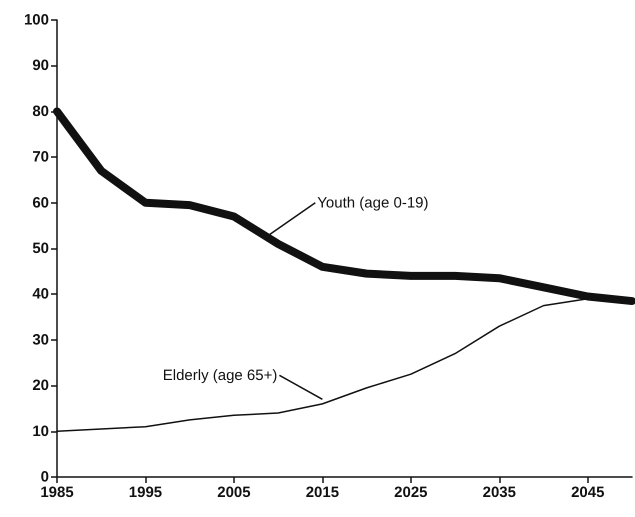 This screenshot has width=635, height=517. What do you see at coordinates (499, 492) in the screenshot?
I see `x-tick-label: 2035` at bounding box center [499, 492].